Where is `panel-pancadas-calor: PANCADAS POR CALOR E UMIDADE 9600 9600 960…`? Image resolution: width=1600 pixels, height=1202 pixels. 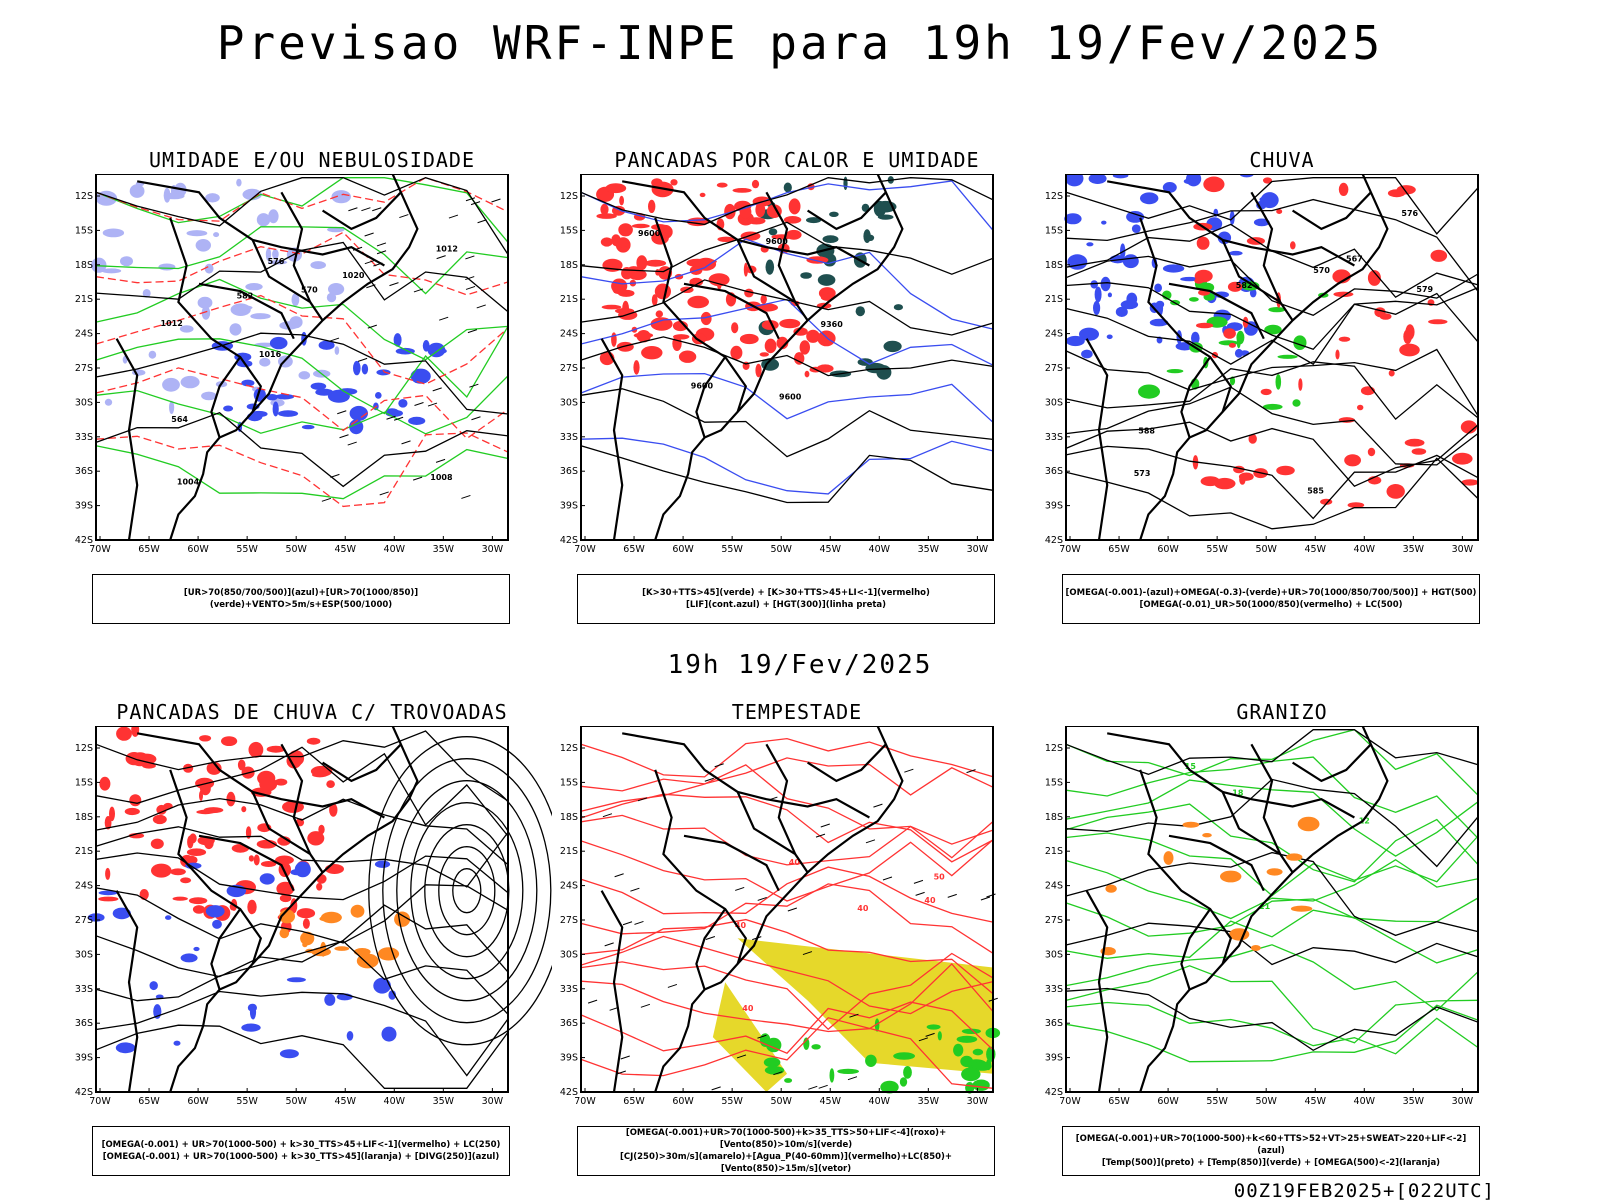 panel-pancadas-calor: PANCADAS POR CALOR E UMIDADE 9600 9600 960… is located at coordinates (797, 386).